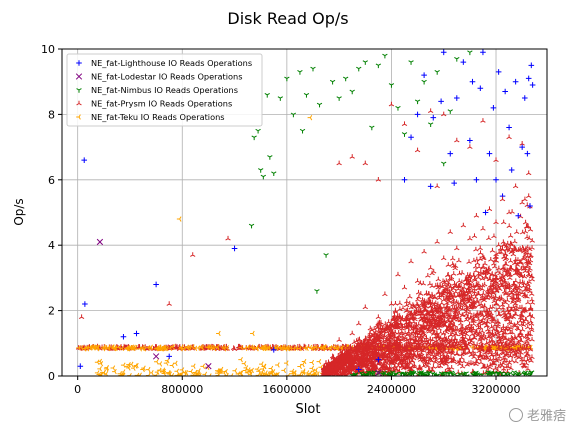 The image size is (576, 432). Describe the element at coordinates (51, 311) in the screenshot. I see `y-tick-label: 2` at that location.